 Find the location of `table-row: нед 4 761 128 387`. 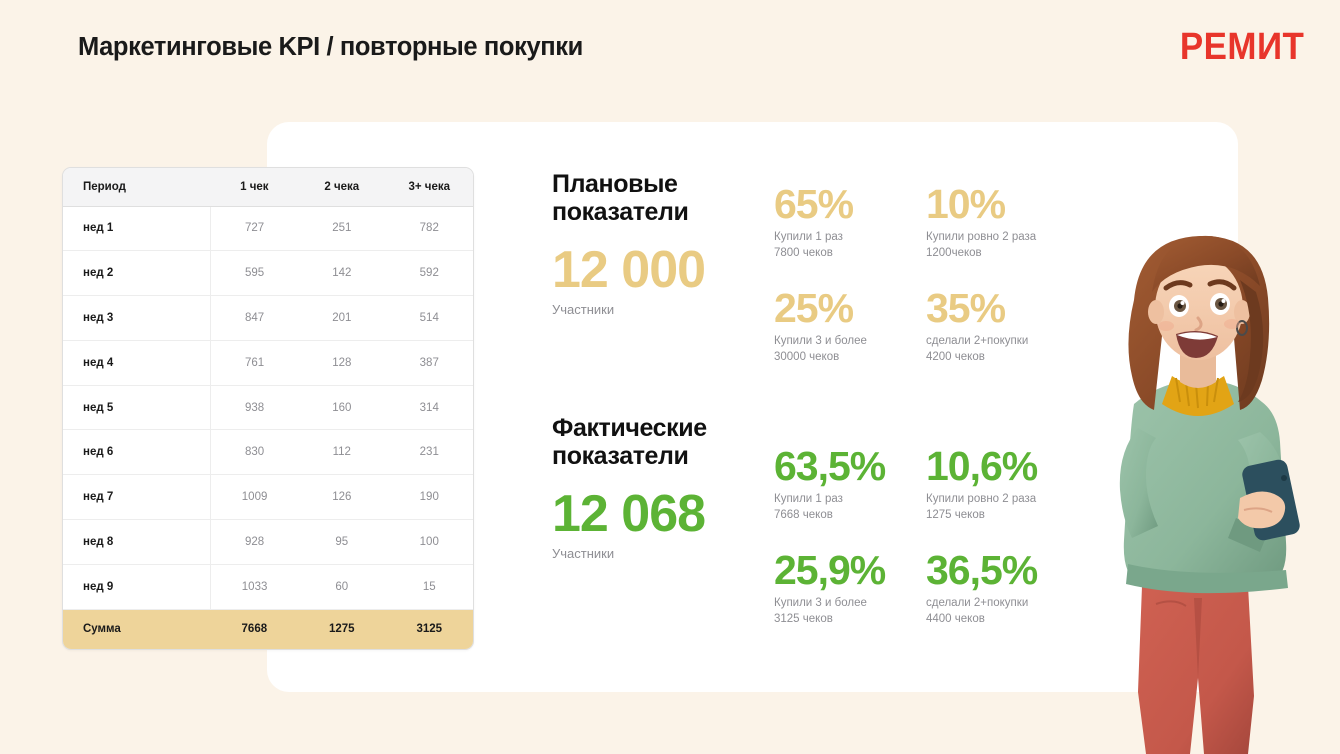

table-row: нед 4 761 128 387 is located at coordinates (268, 363).